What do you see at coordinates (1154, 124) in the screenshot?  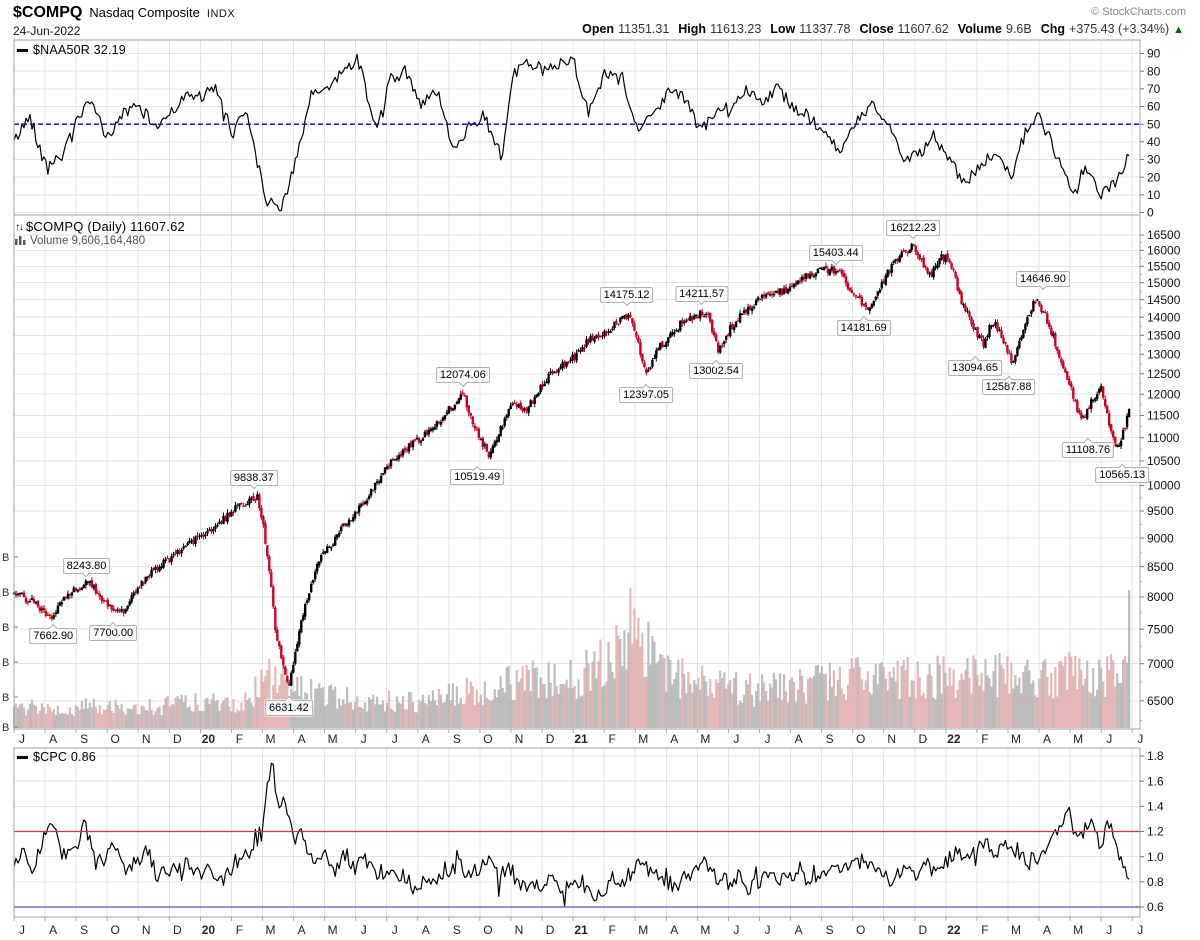 I see `svg-text: 50` at bounding box center [1154, 124].